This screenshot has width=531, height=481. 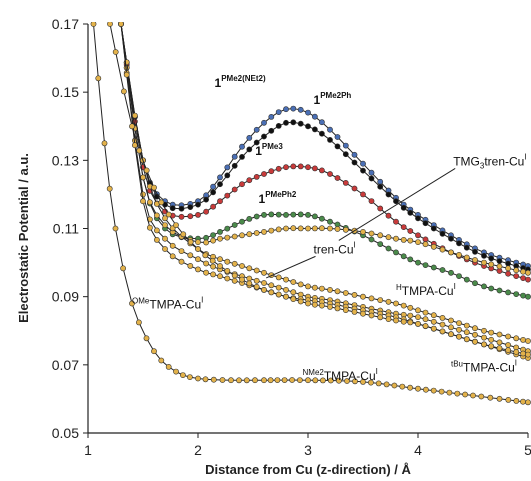 What do you see at coordinates (335, 95) in the screenshot?
I see `series-label-part: PMe2Ph` at bounding box center [335, 95].